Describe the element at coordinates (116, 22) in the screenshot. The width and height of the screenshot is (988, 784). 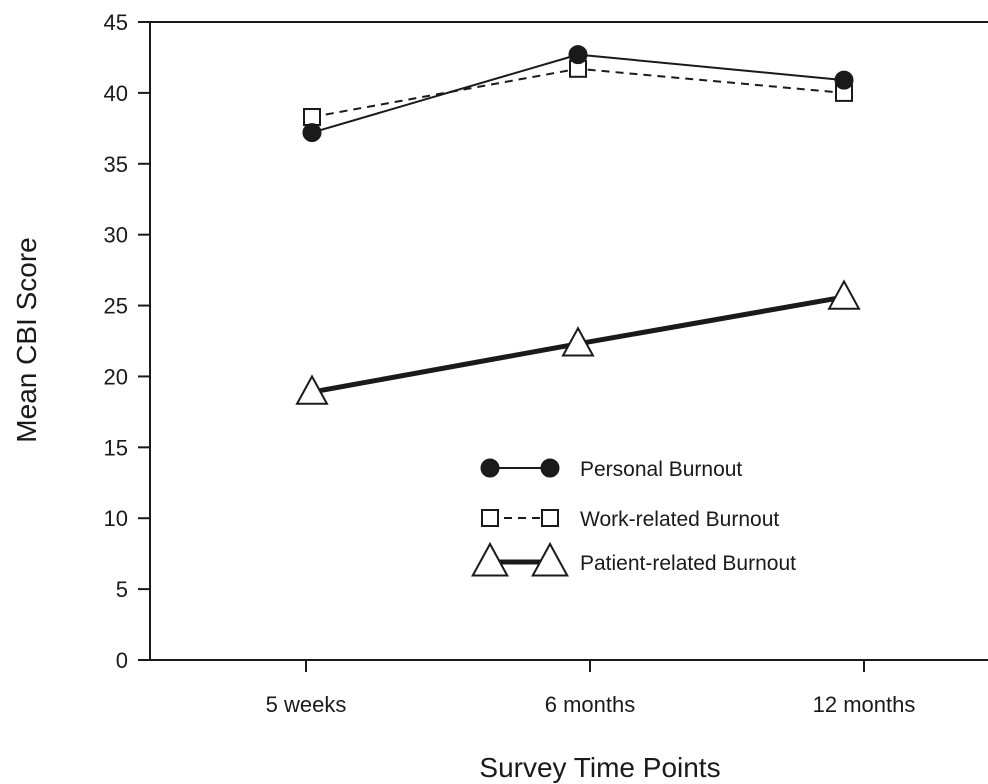
I see `y-tick-label: 45` at that location.